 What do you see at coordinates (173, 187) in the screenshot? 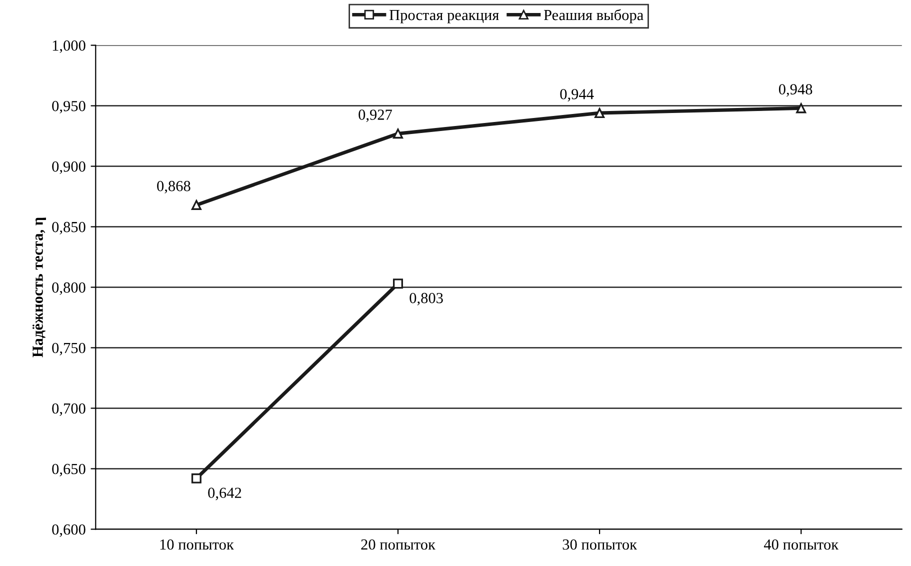
I see `data-label: 0,868` at bounding box center [173, 187].